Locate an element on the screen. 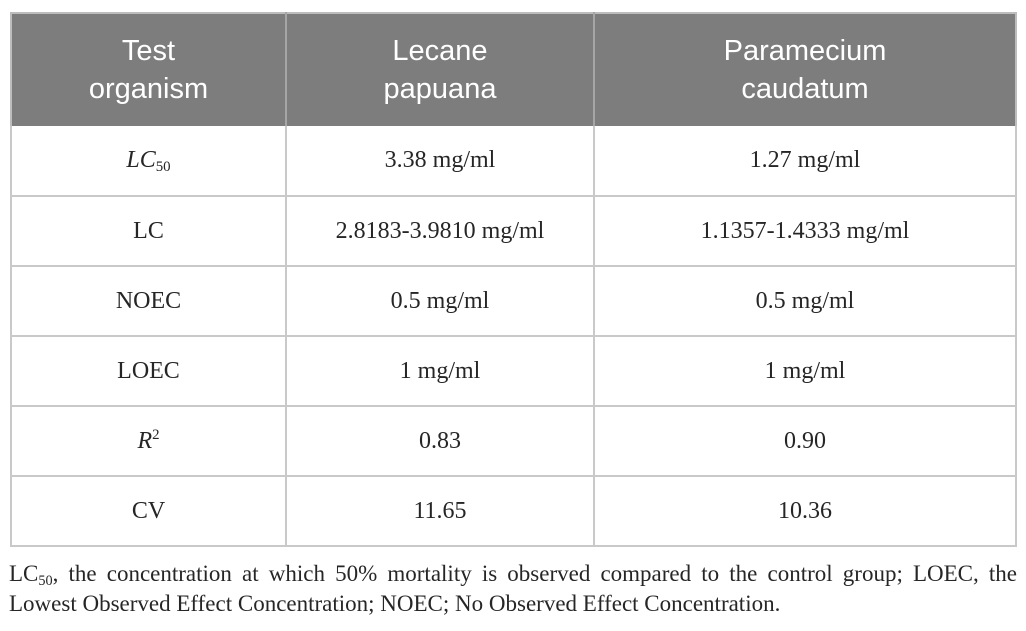 The height and width of the screenshot is (631, 1026). table-row-loec: LOEC 1 mg/ml 1 mg/ml is located at coordinates (513, 371).